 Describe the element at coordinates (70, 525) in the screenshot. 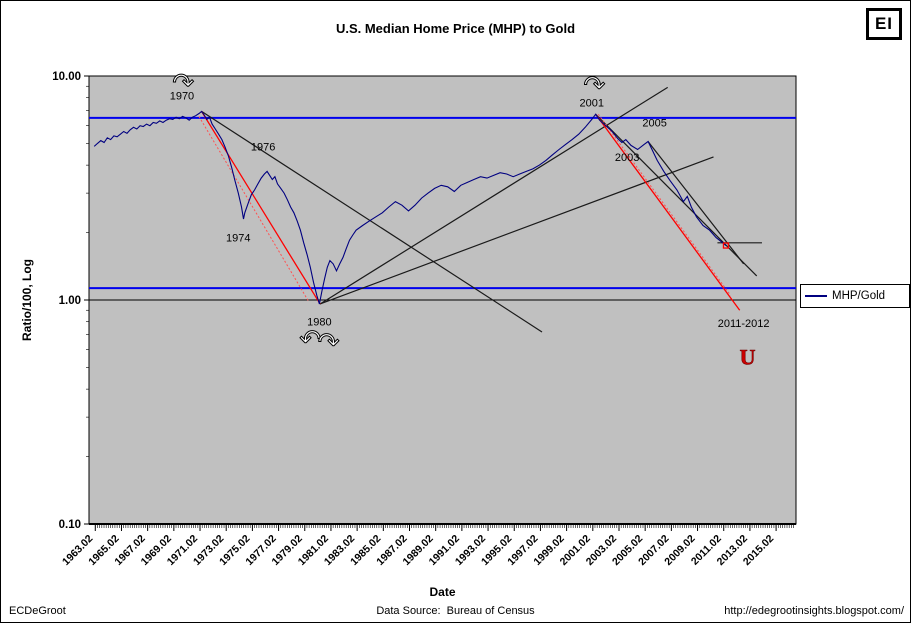

I see `y-tick-label: 0.10` at that location.